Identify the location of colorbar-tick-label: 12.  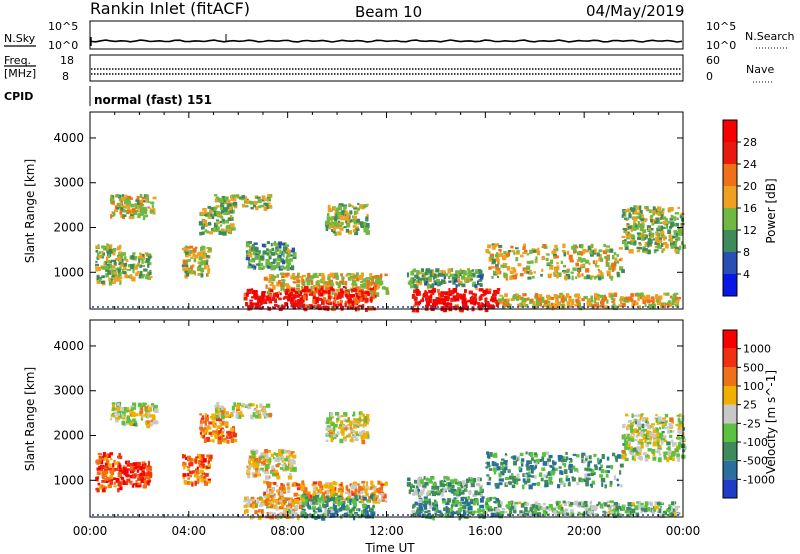
(750, 230).